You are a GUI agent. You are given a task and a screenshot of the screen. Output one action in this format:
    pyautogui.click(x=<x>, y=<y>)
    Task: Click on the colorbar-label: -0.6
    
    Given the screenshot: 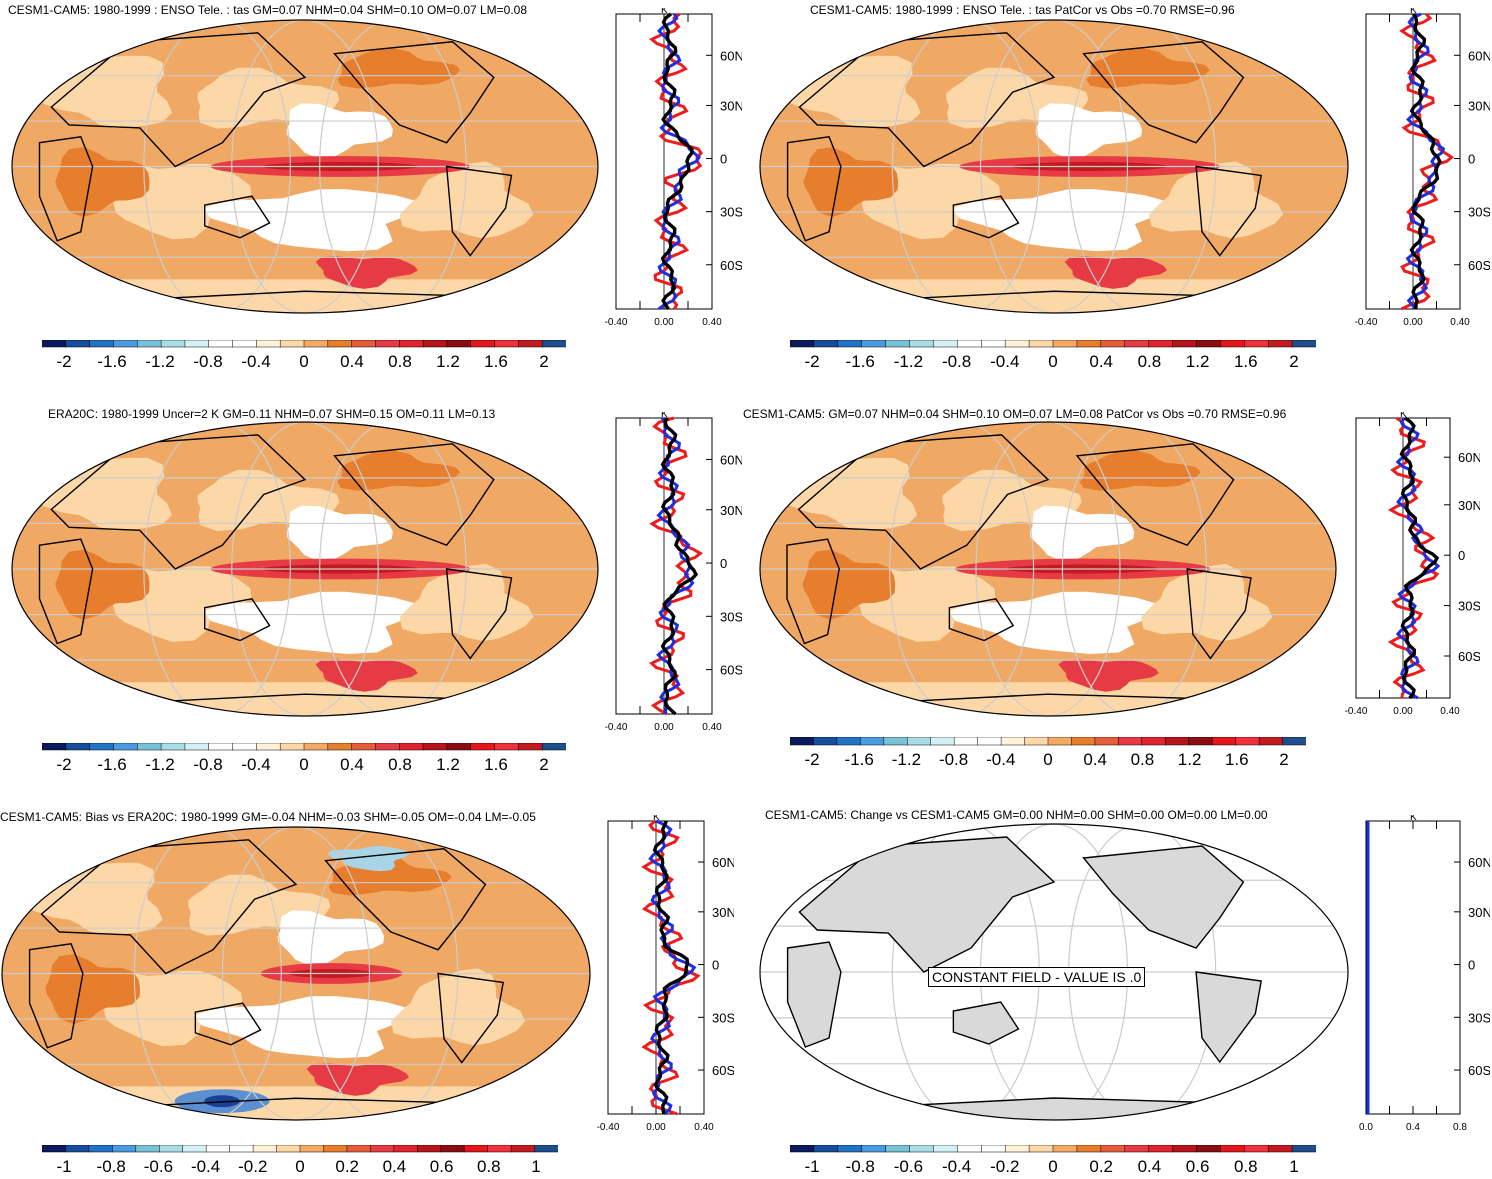 What is the action you would take?
    pyautogui.click(x=908, y=1166)
    